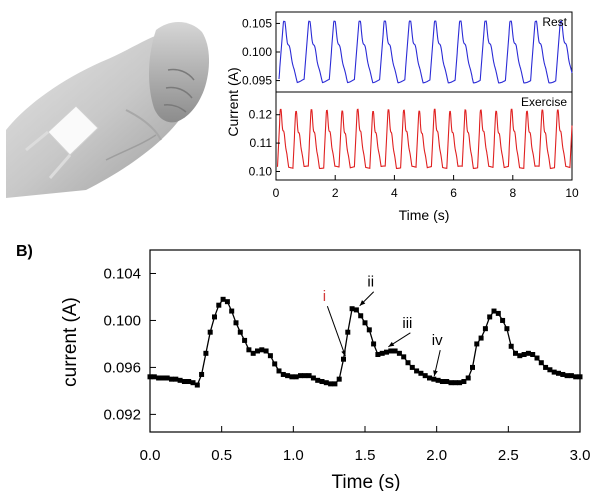  Describe the element at coordinates (424, 139) in the screenshot. I see `series-line-exercise` at that location.